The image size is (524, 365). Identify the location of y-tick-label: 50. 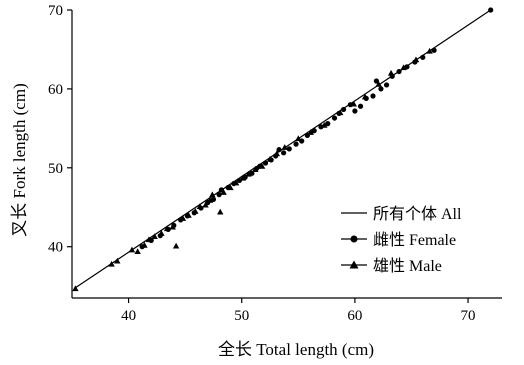
(55, 169).